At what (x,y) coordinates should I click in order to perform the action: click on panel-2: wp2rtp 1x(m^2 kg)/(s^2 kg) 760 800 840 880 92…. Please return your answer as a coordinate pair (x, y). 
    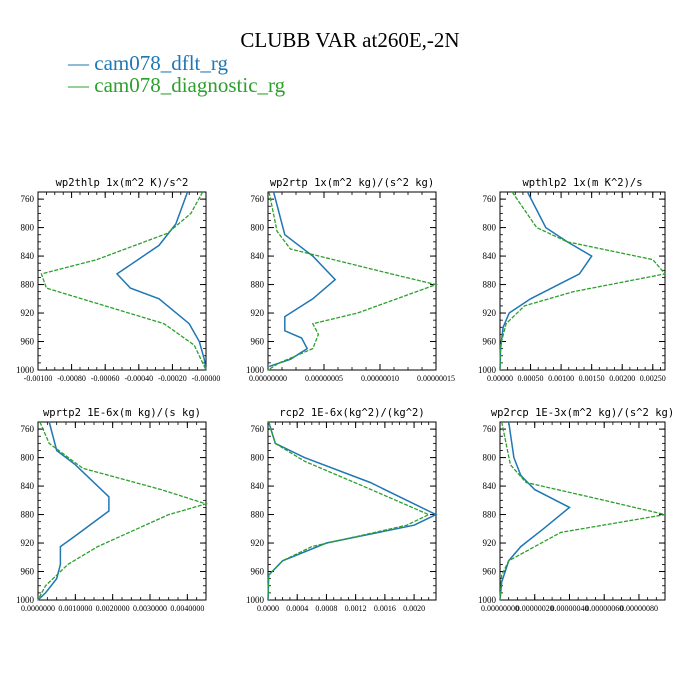
    Looking at the image, I should click on (350, 280).